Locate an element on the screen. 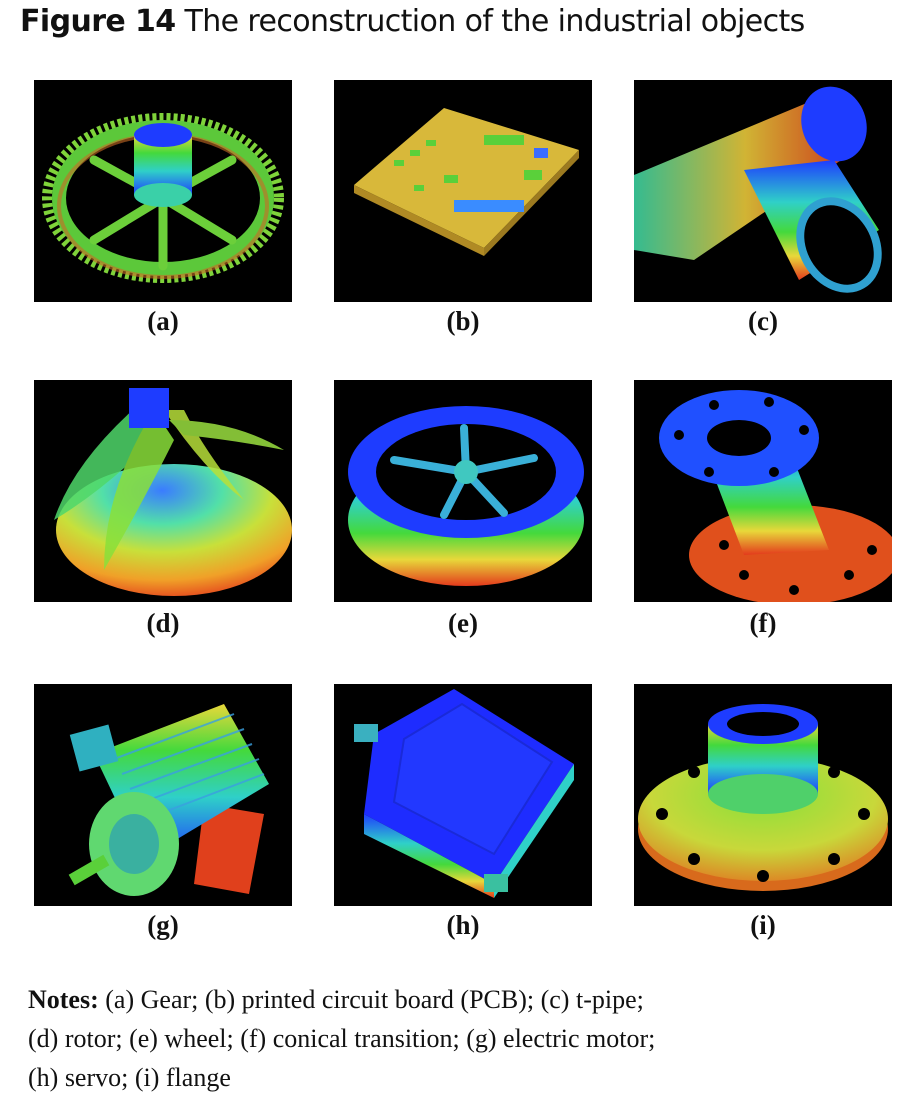  servo-icon is located at coordinates (464, 793).